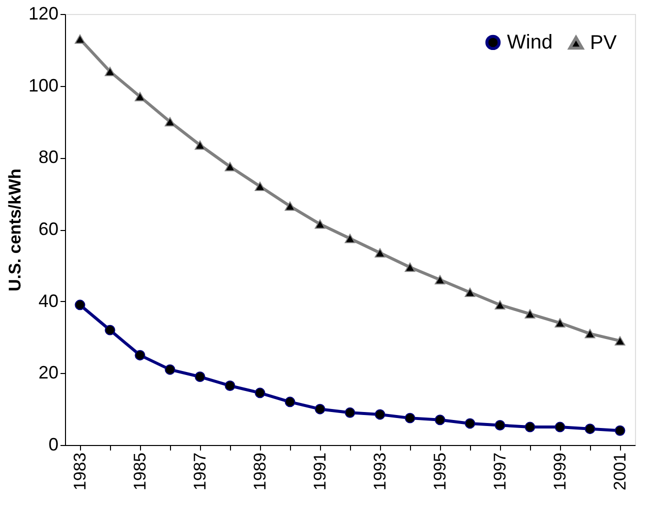 This screenshot has height=506, width=651. Describe the element at coordinates (620, 471) in the screenshot. I see `x-tick-label: 2001` at that location.